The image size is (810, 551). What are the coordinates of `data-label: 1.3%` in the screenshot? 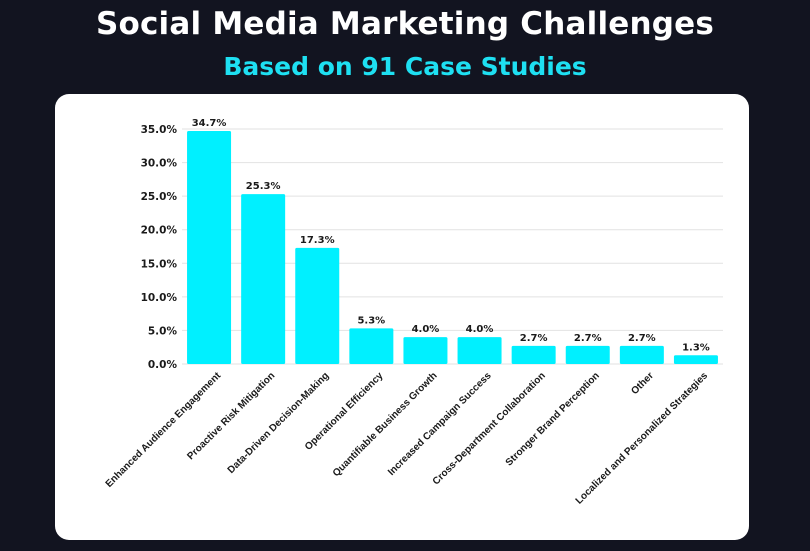 It's located at (696, 347).